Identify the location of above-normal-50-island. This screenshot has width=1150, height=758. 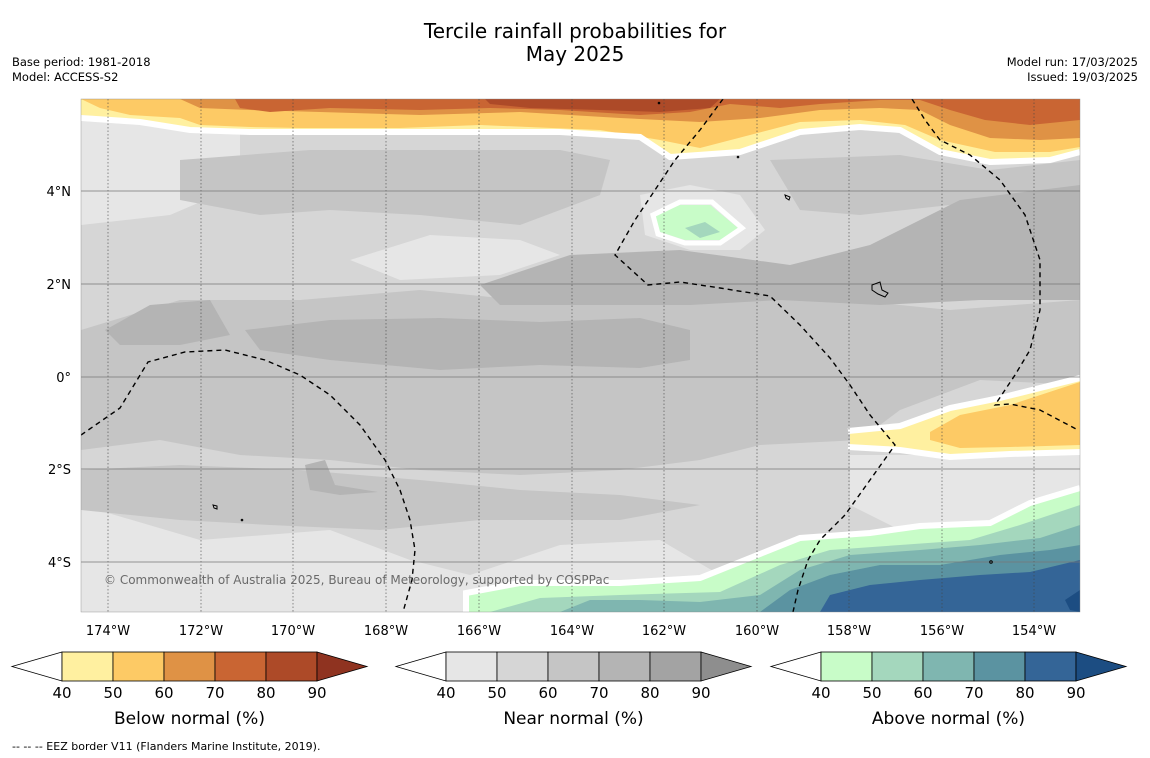
(702, 230).